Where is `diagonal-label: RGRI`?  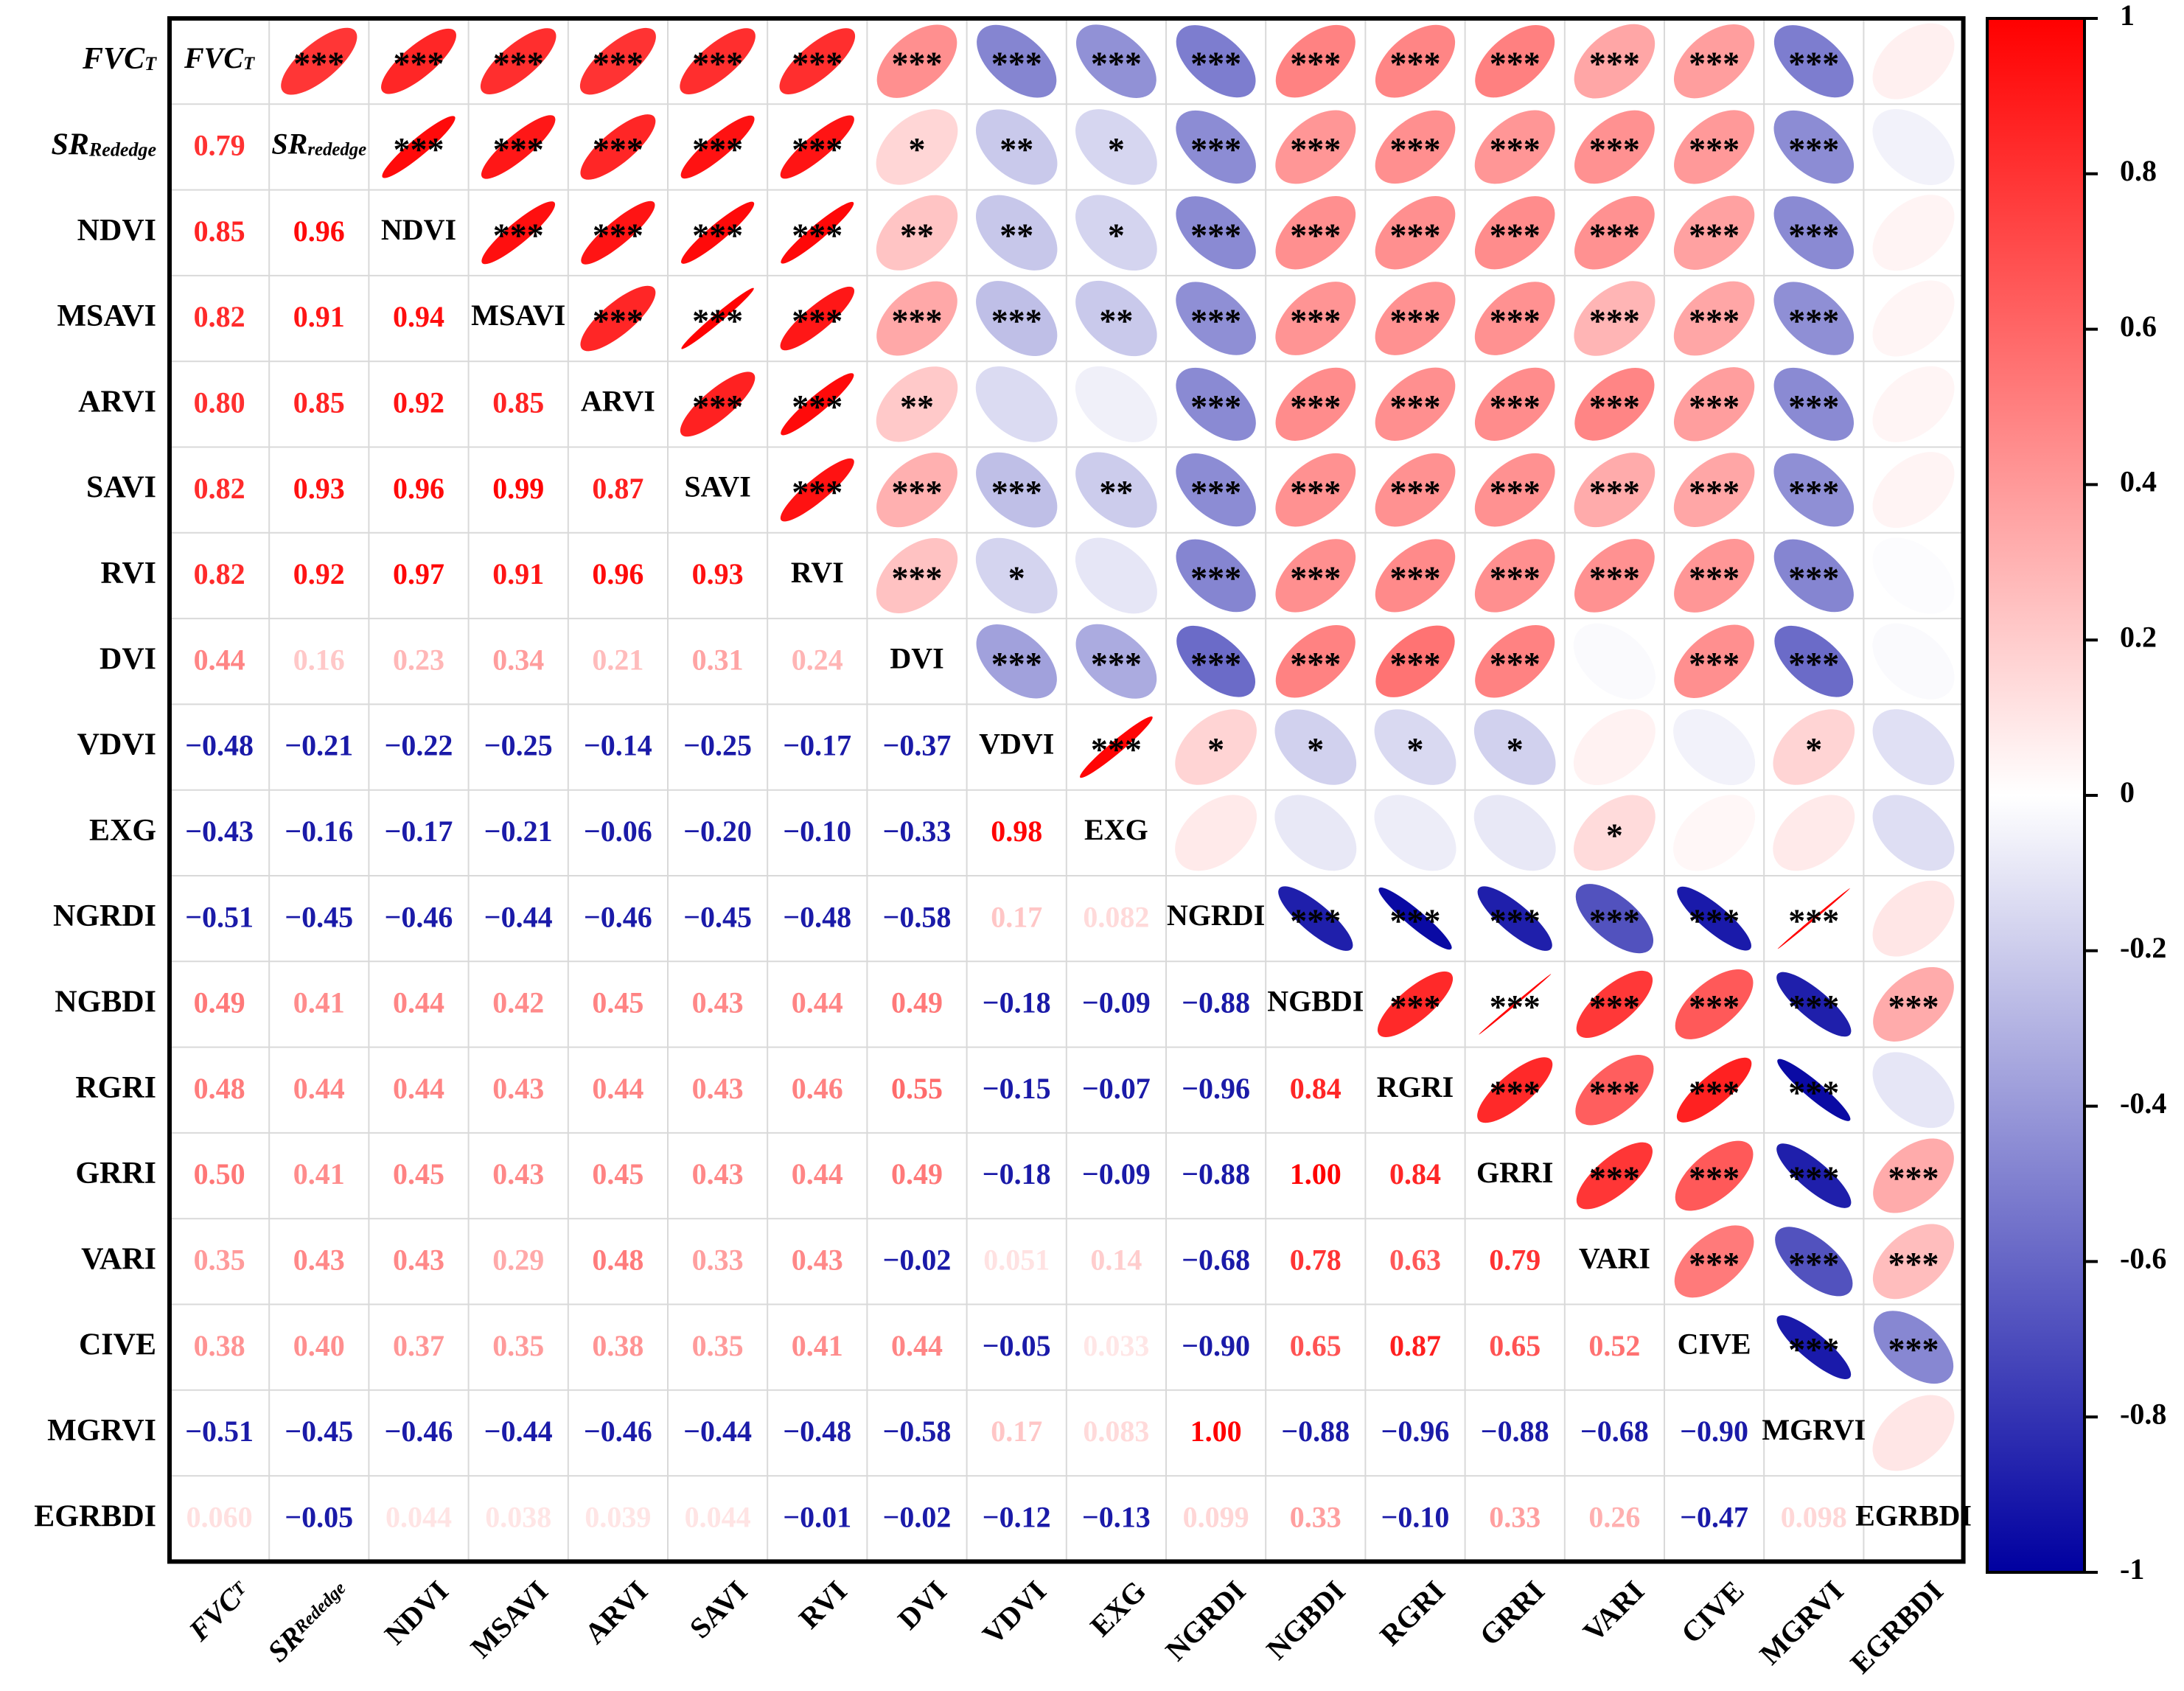
diagonal-label: RGRI is located at coordinates (1415, 1086).